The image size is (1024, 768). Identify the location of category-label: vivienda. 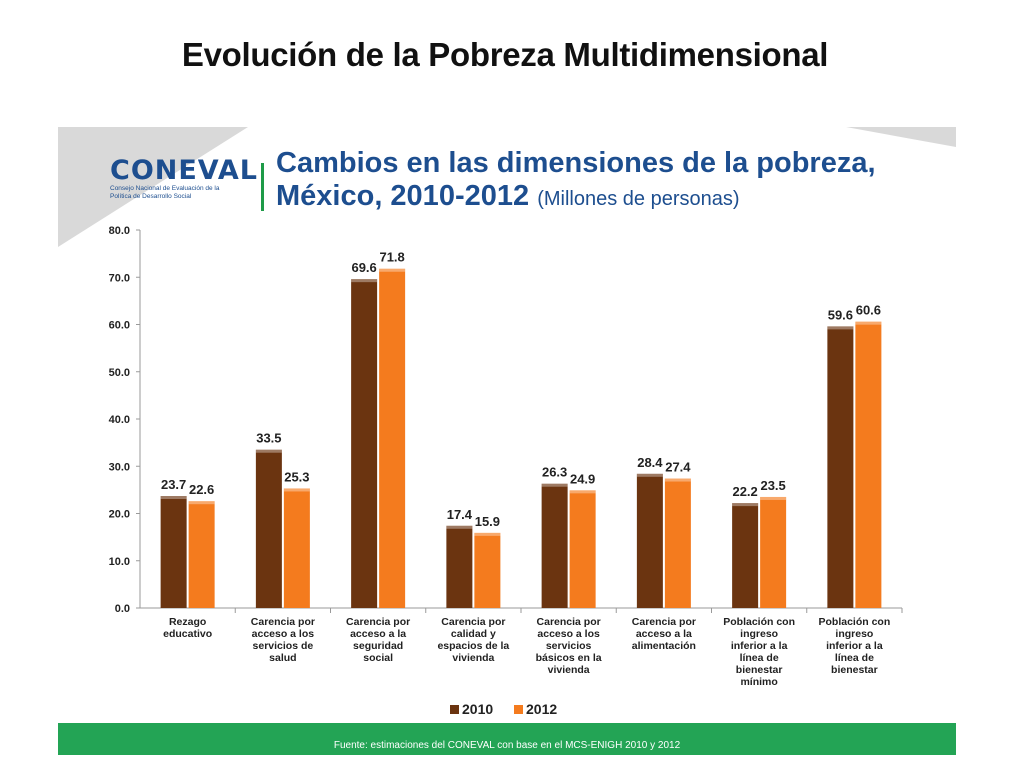
(473, 658).